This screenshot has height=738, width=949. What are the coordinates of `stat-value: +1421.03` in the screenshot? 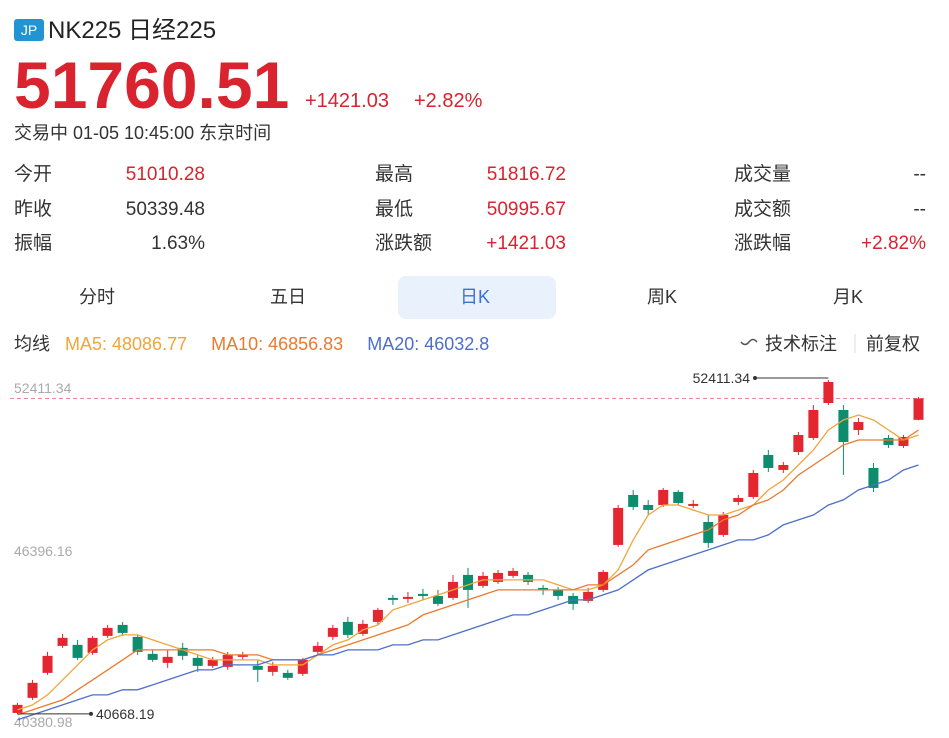 It's located at (526, 243).